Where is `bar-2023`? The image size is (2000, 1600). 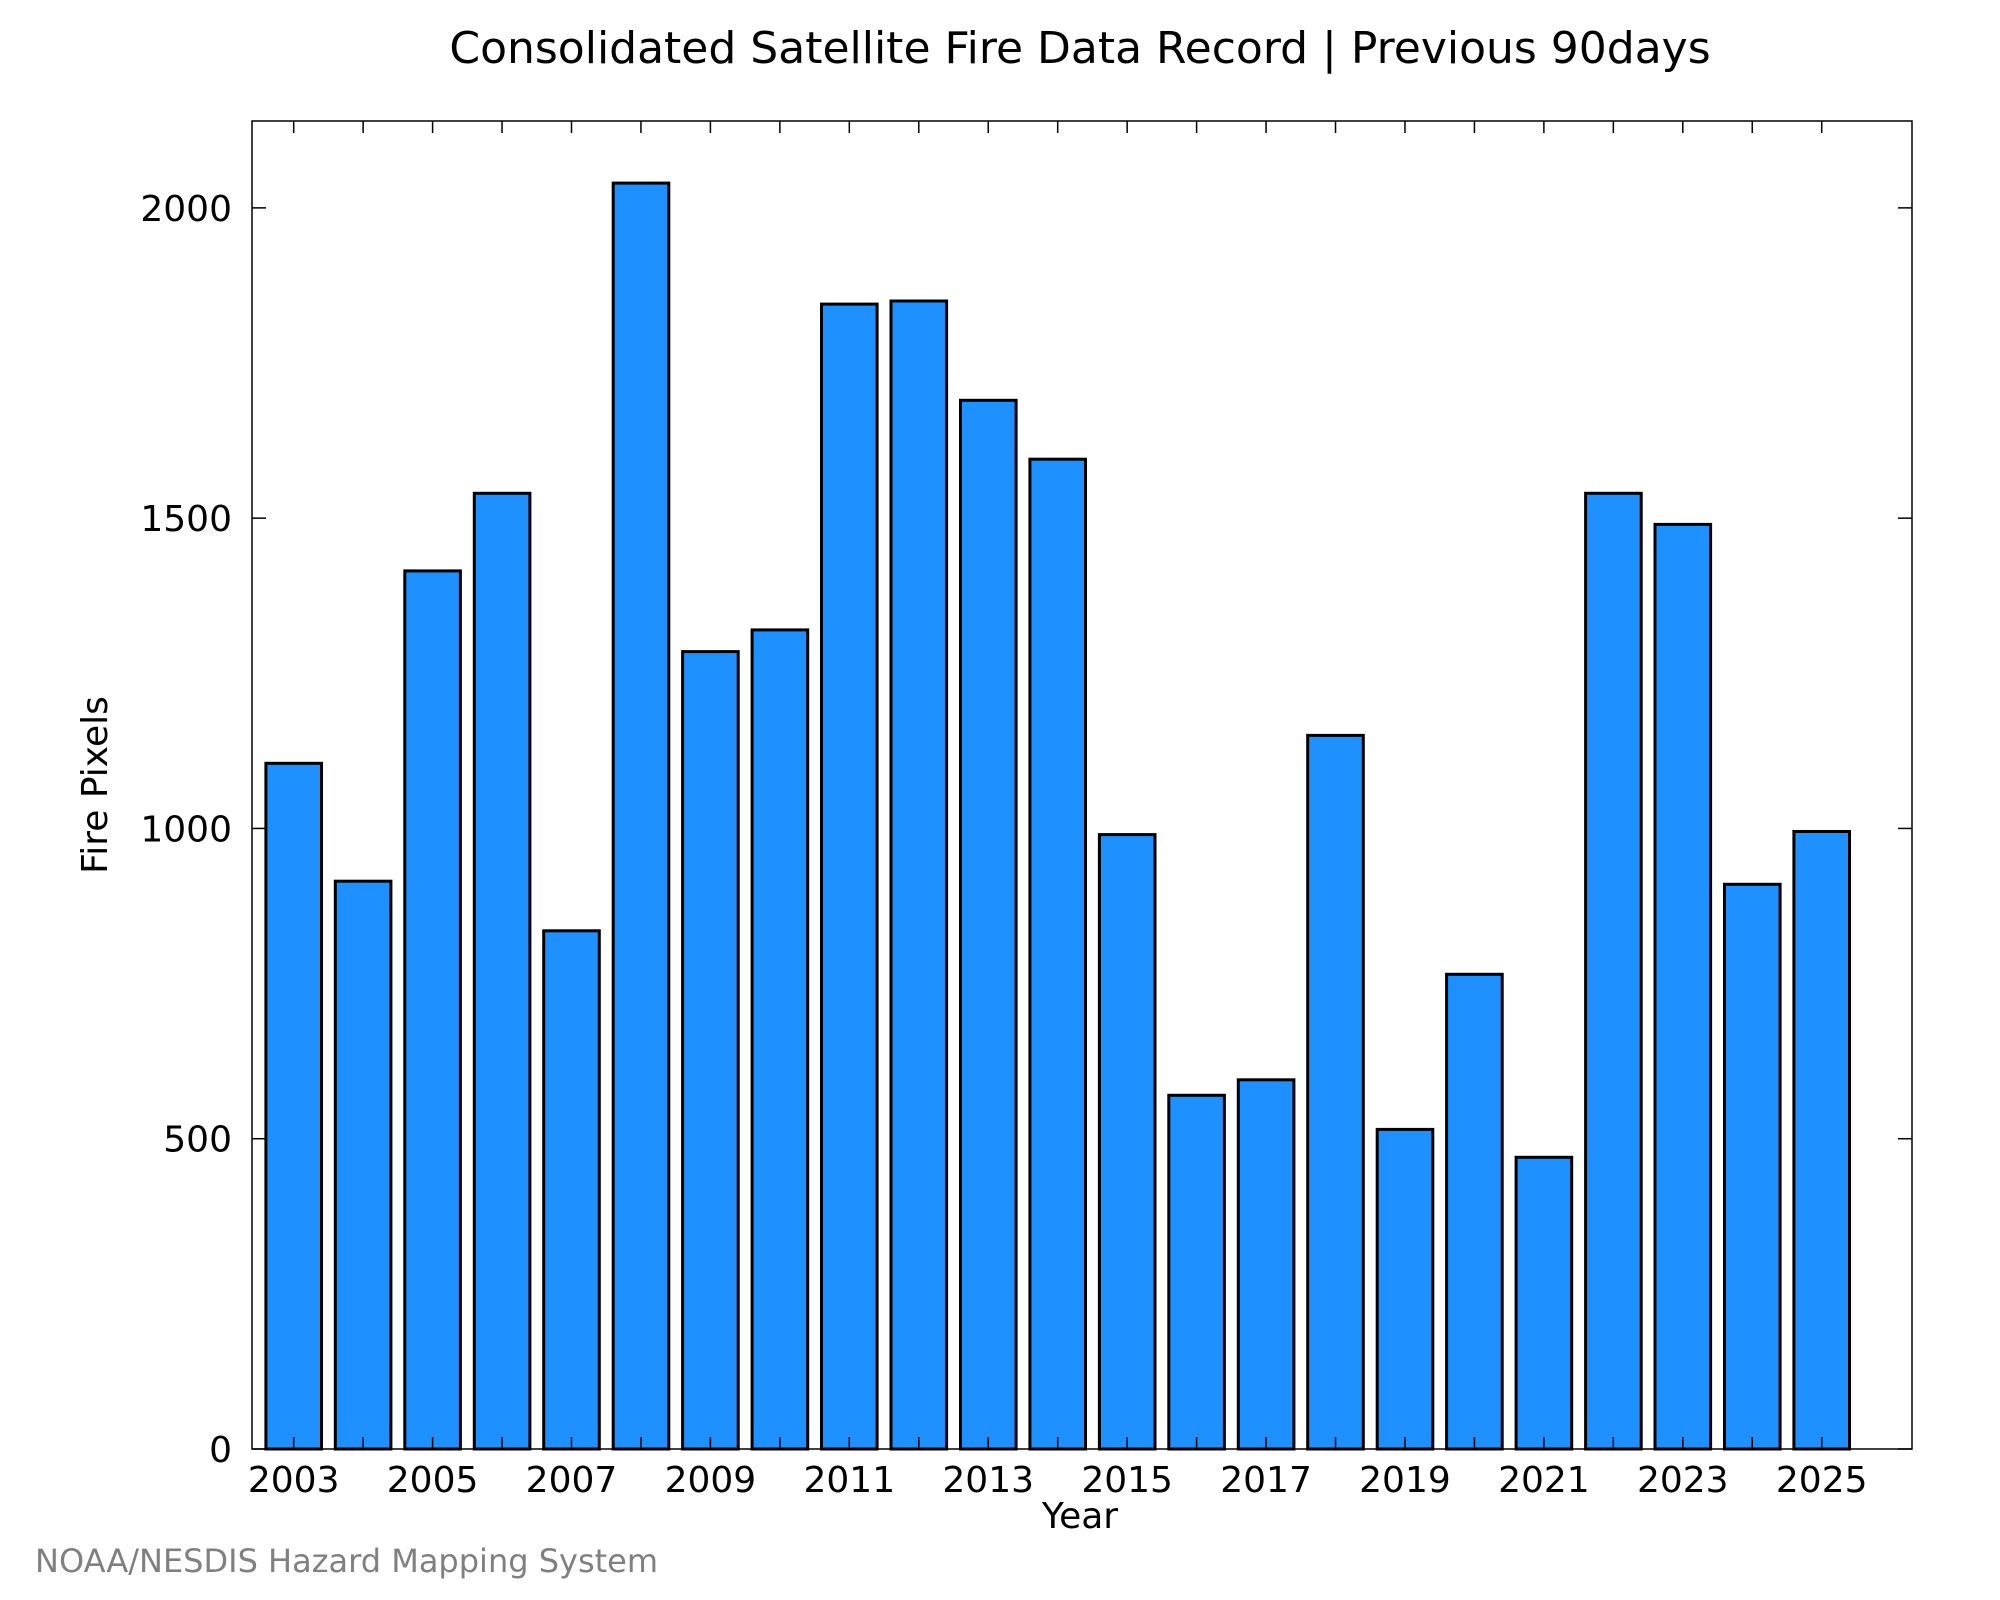 bar-2023 is located at coordinates (1683, 986).